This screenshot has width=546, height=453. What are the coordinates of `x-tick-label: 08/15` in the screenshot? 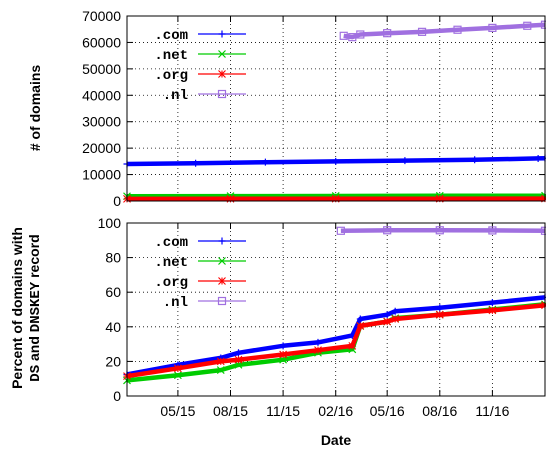 It's located at (230, 411).